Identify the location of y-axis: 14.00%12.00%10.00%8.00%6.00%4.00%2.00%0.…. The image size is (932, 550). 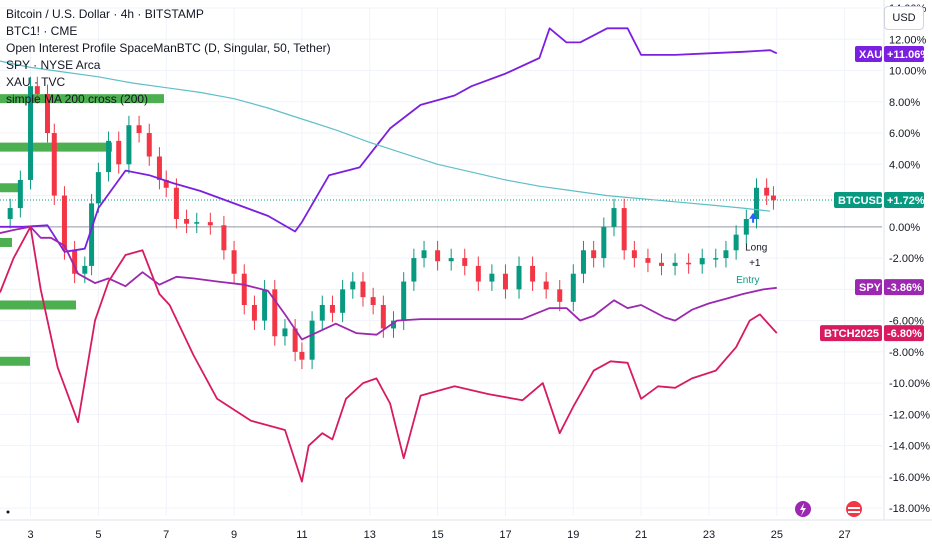
(906, 260).